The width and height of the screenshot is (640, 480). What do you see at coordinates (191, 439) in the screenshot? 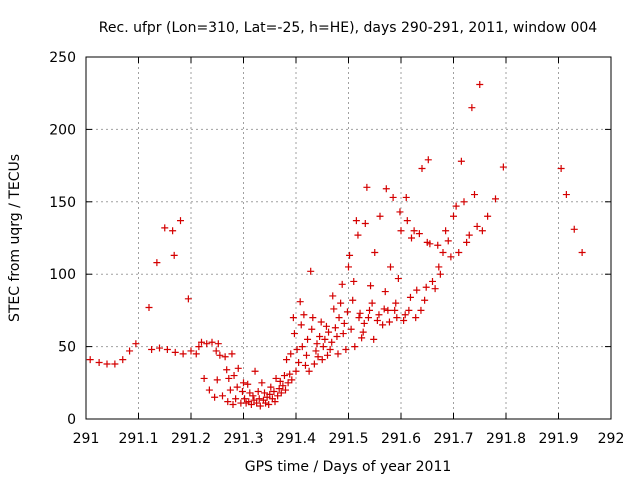
I see `x-tick-label: 291.2` at bounding box center [191, 439].